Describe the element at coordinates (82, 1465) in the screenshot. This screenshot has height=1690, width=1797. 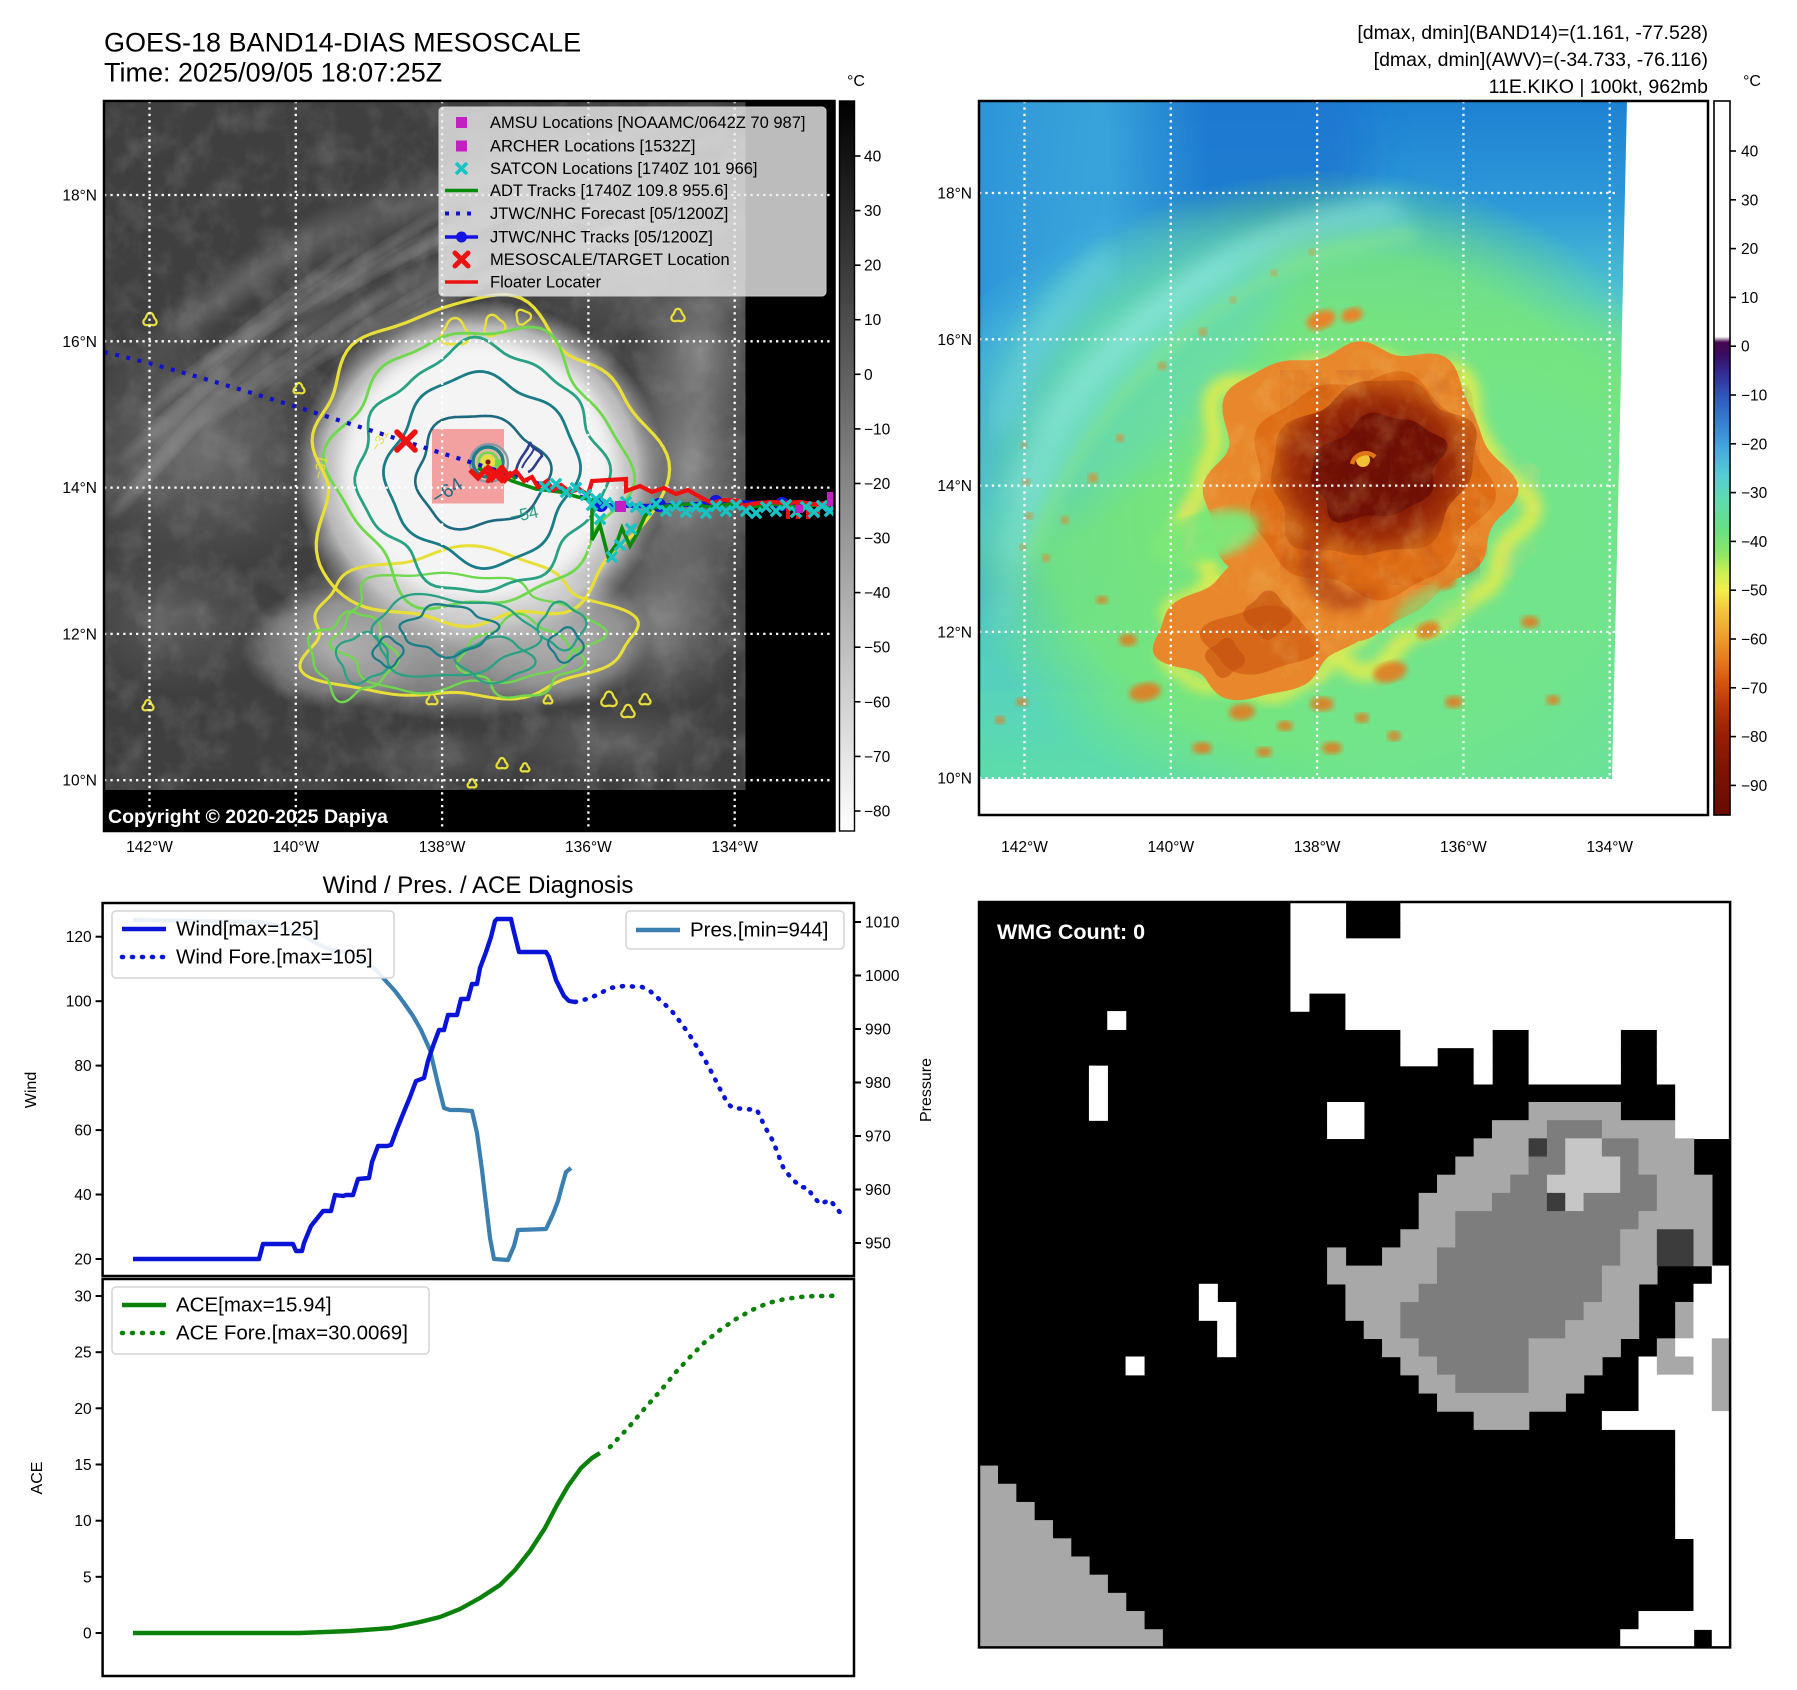
I see `svg-text: 15` at that location.